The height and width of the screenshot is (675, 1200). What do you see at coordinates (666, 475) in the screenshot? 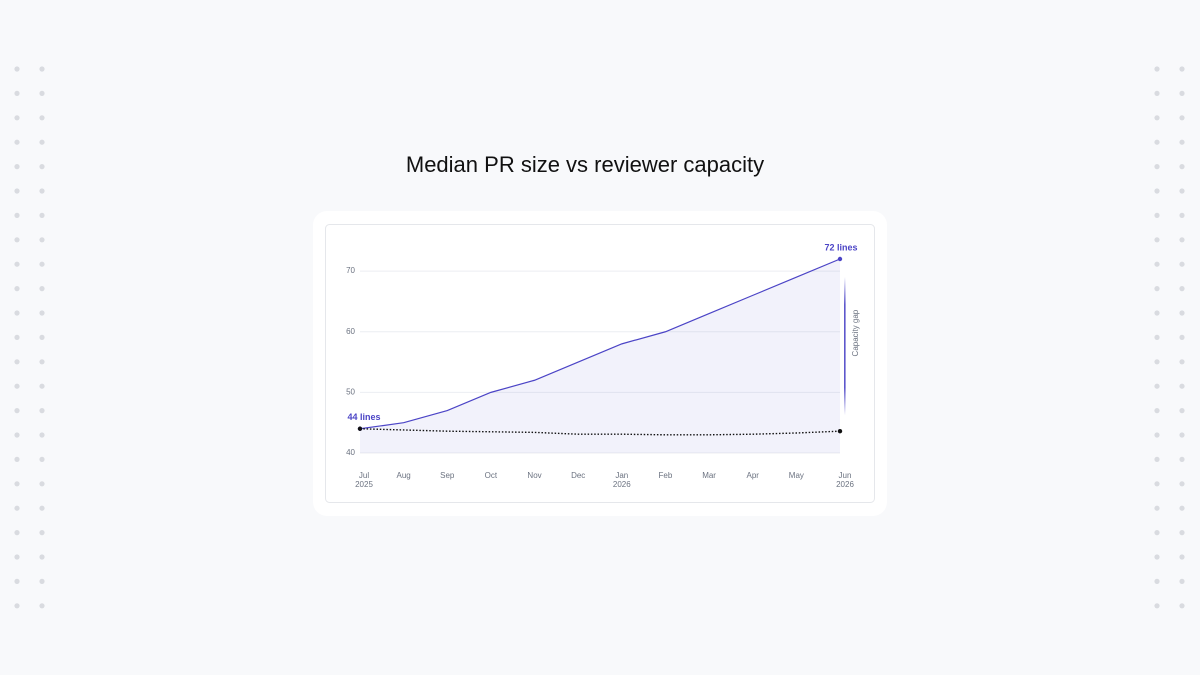
I see `x-tick-label: Feb` at bounding box center [666, 475].